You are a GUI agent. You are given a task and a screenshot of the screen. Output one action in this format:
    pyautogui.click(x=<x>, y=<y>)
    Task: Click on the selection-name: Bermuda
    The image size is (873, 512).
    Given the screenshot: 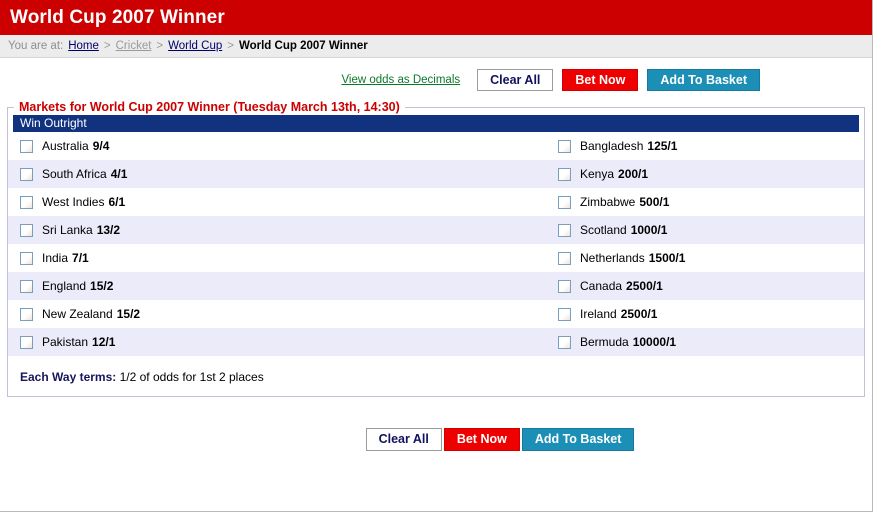 What is the action you would take?
    pyautogui.click(x=604, y=342)
    